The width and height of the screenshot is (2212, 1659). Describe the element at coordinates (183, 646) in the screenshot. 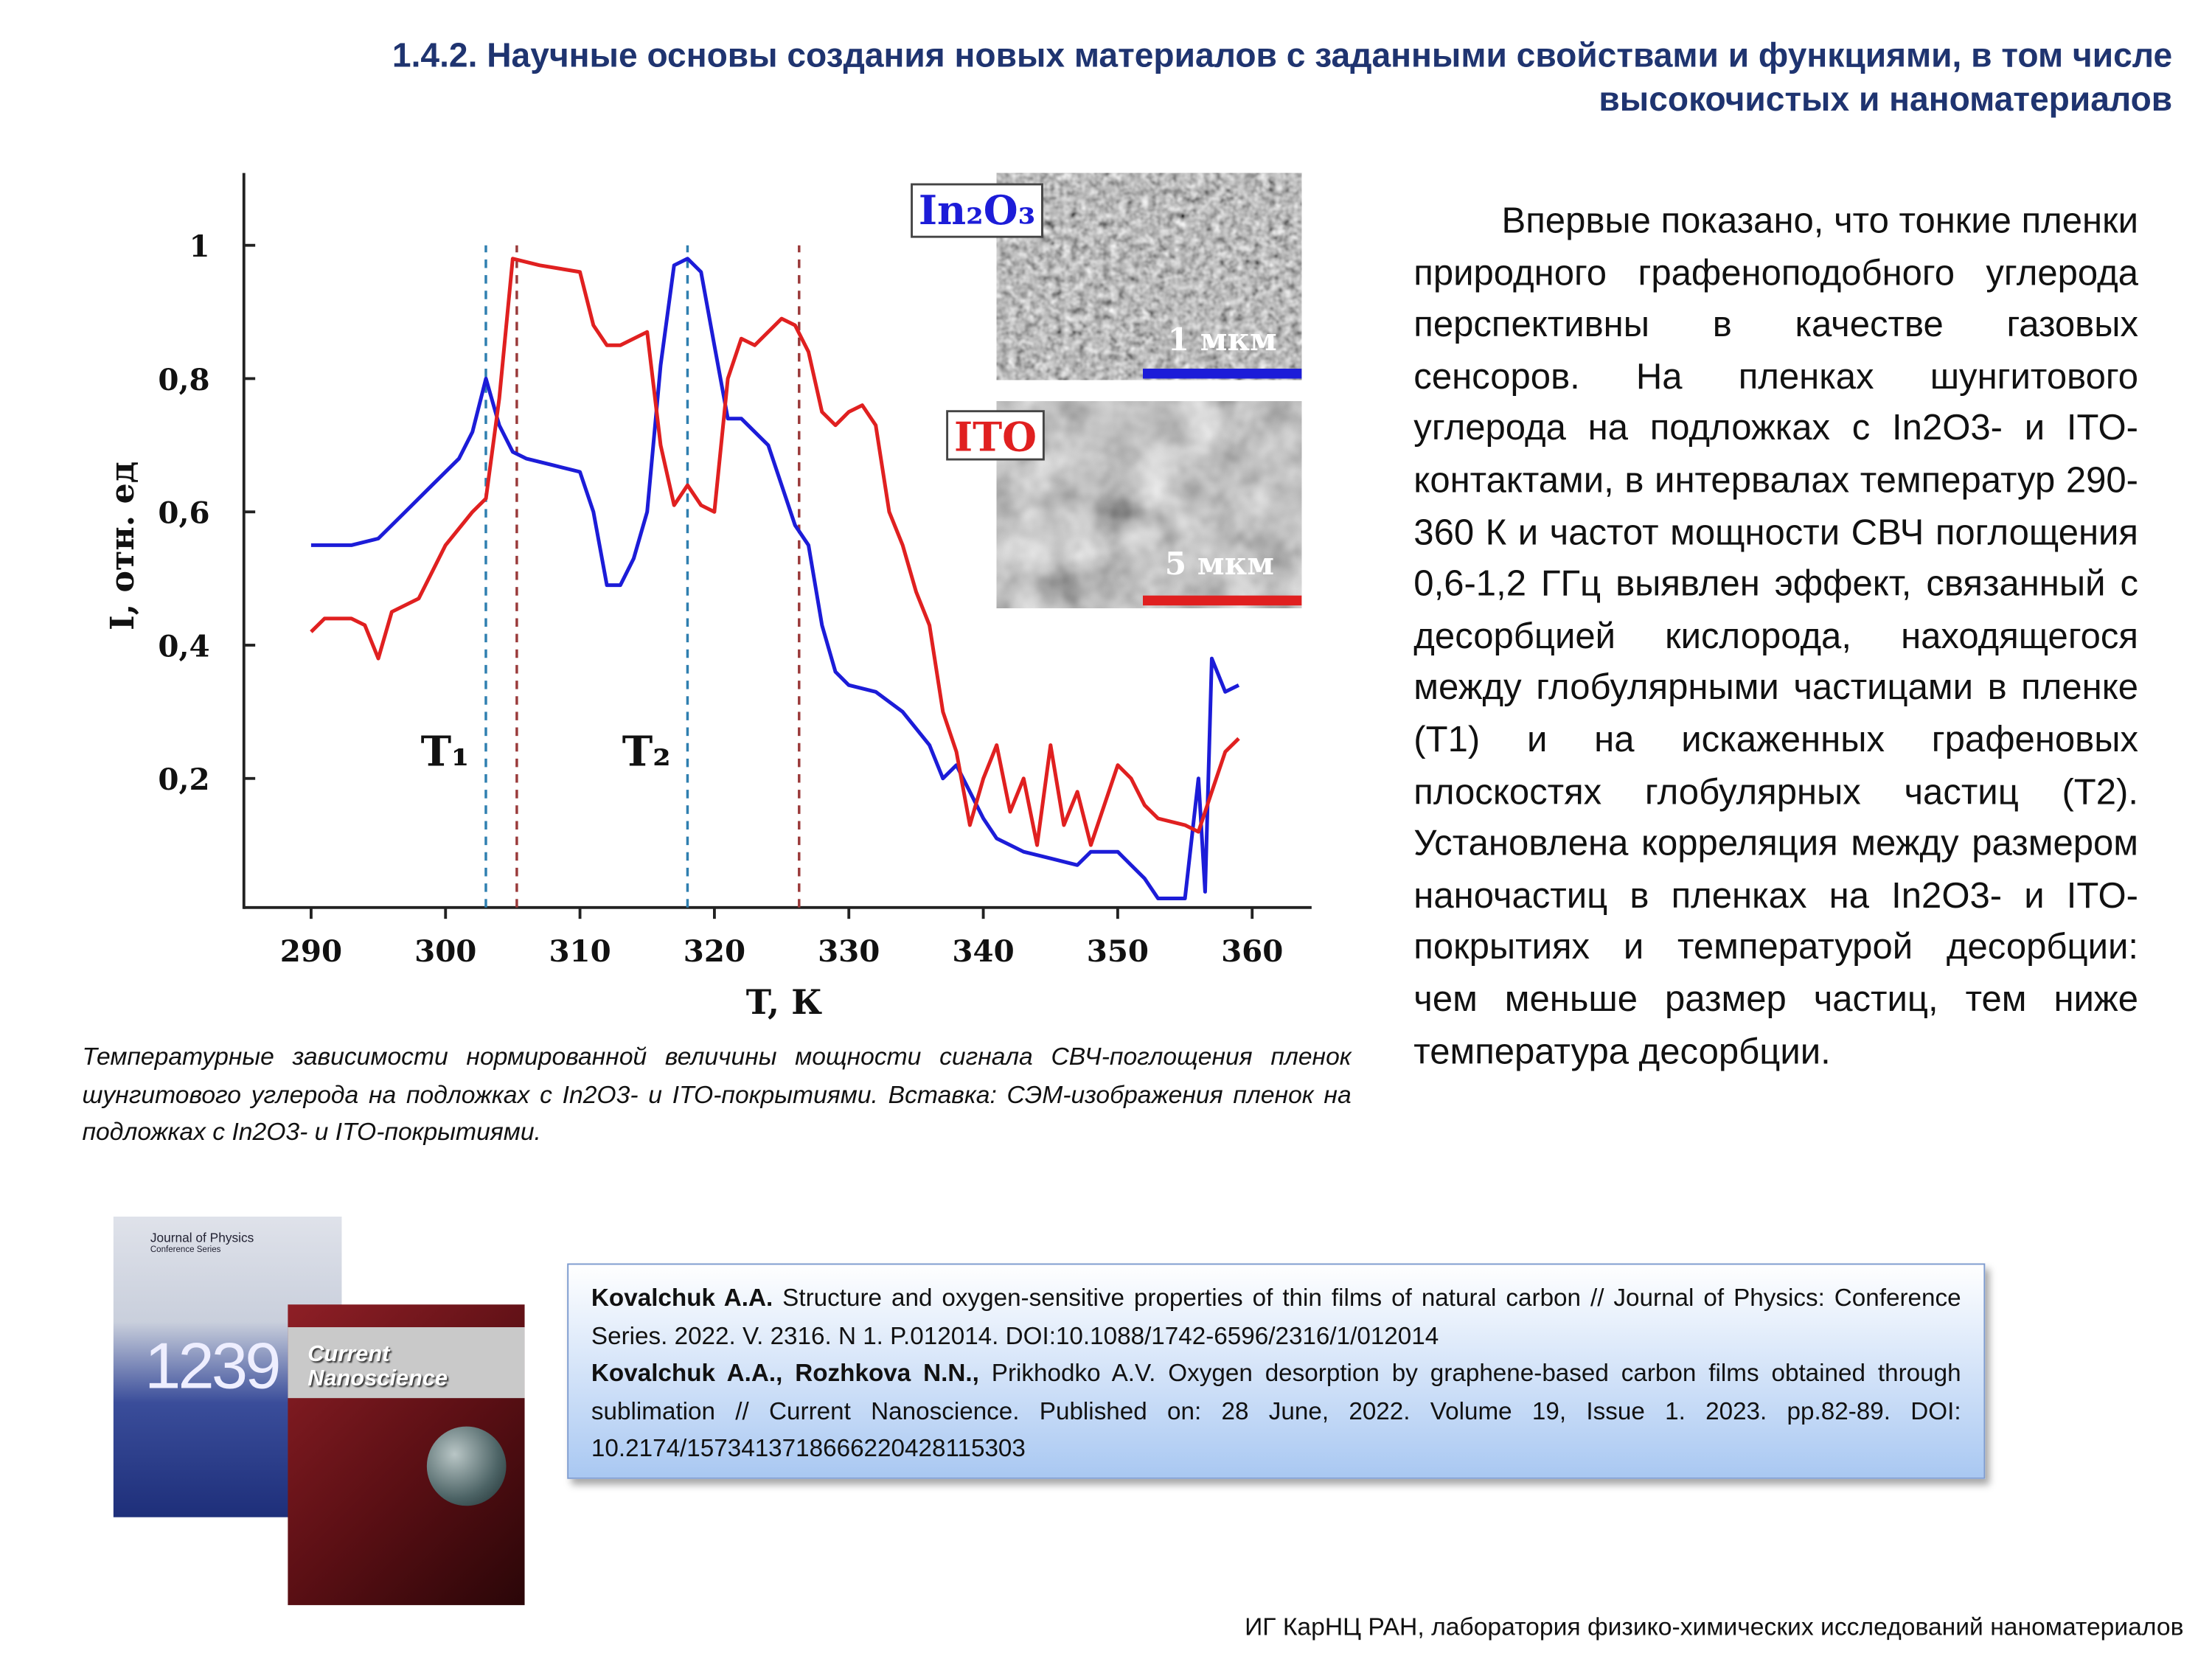

I see `y-tick-label: 0,4` at that location.